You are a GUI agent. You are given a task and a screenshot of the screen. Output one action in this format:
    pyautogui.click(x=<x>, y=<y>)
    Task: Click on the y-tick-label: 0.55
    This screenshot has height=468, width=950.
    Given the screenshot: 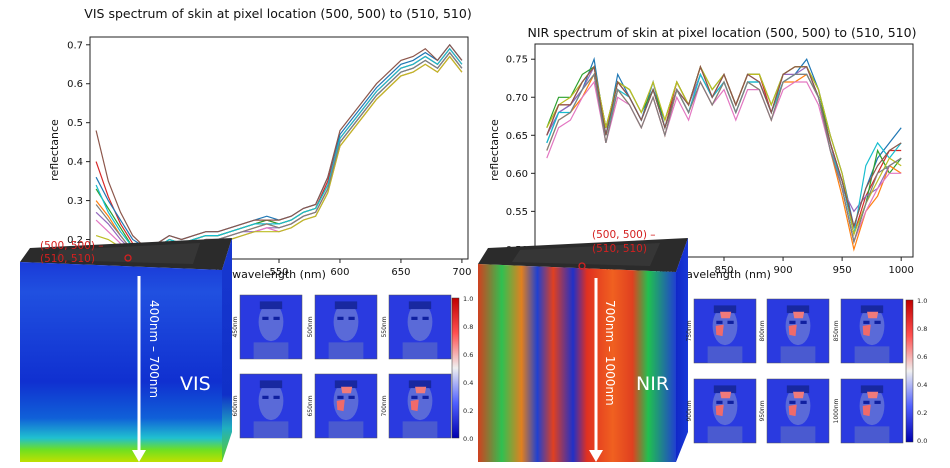 What is the action you would take?
    pyautogui.click(x=517, y=212)
    